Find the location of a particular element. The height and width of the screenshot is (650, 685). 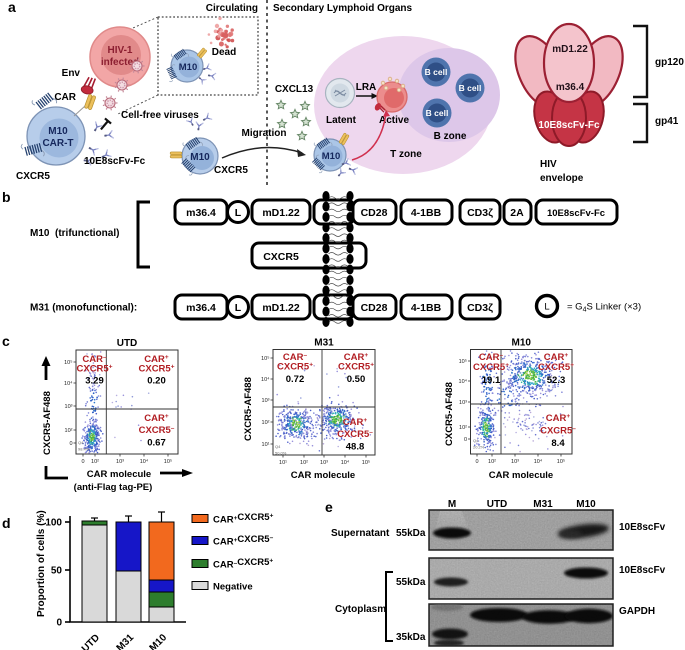

svg-text: CAR-T is located at coordinates (57, 143).